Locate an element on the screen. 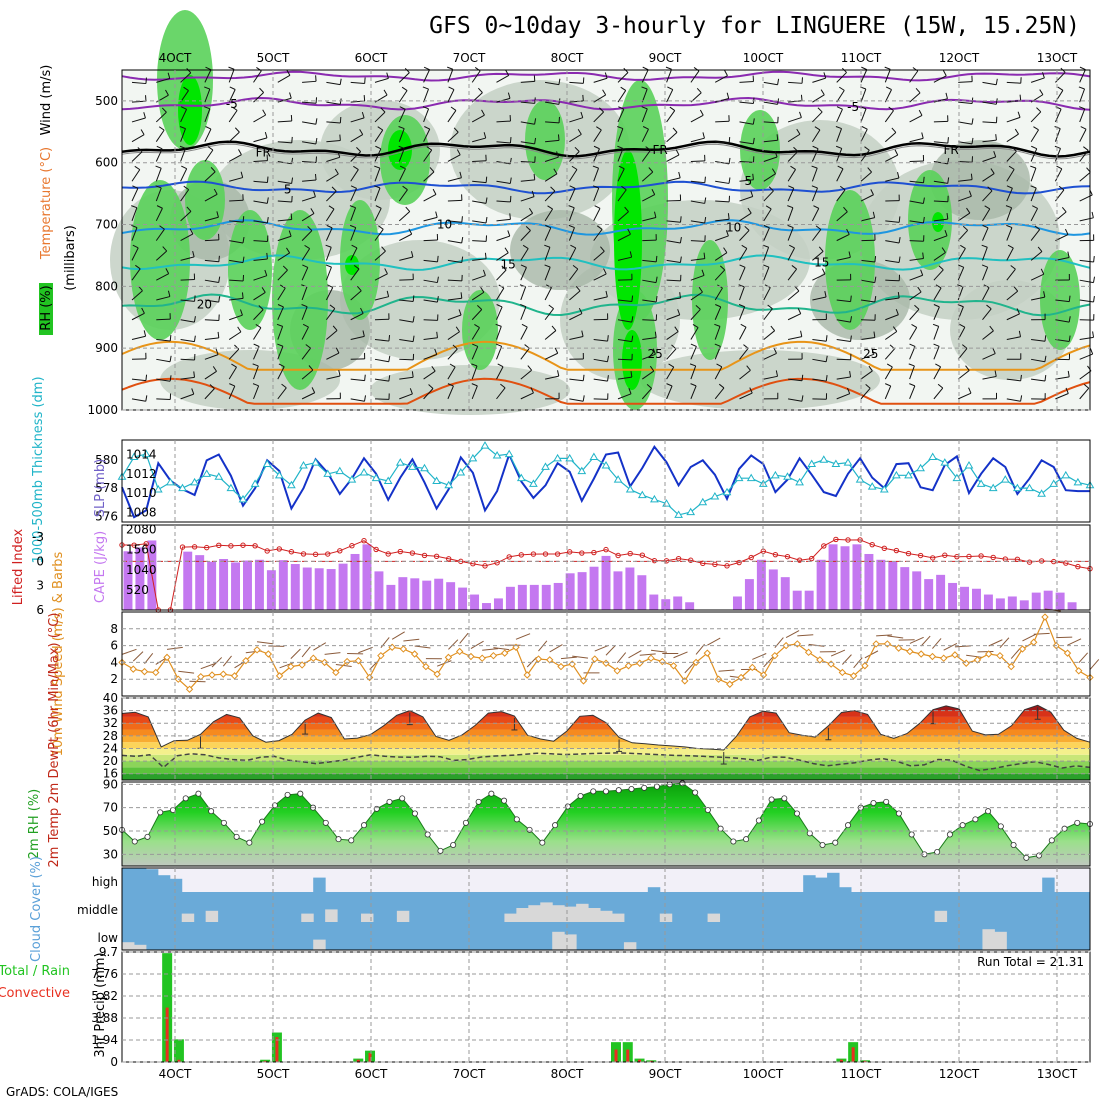 The height and width of the screenshot is (1100, 1100). date-label-bottom: 7OCT is located at coordinates (469, 1074).